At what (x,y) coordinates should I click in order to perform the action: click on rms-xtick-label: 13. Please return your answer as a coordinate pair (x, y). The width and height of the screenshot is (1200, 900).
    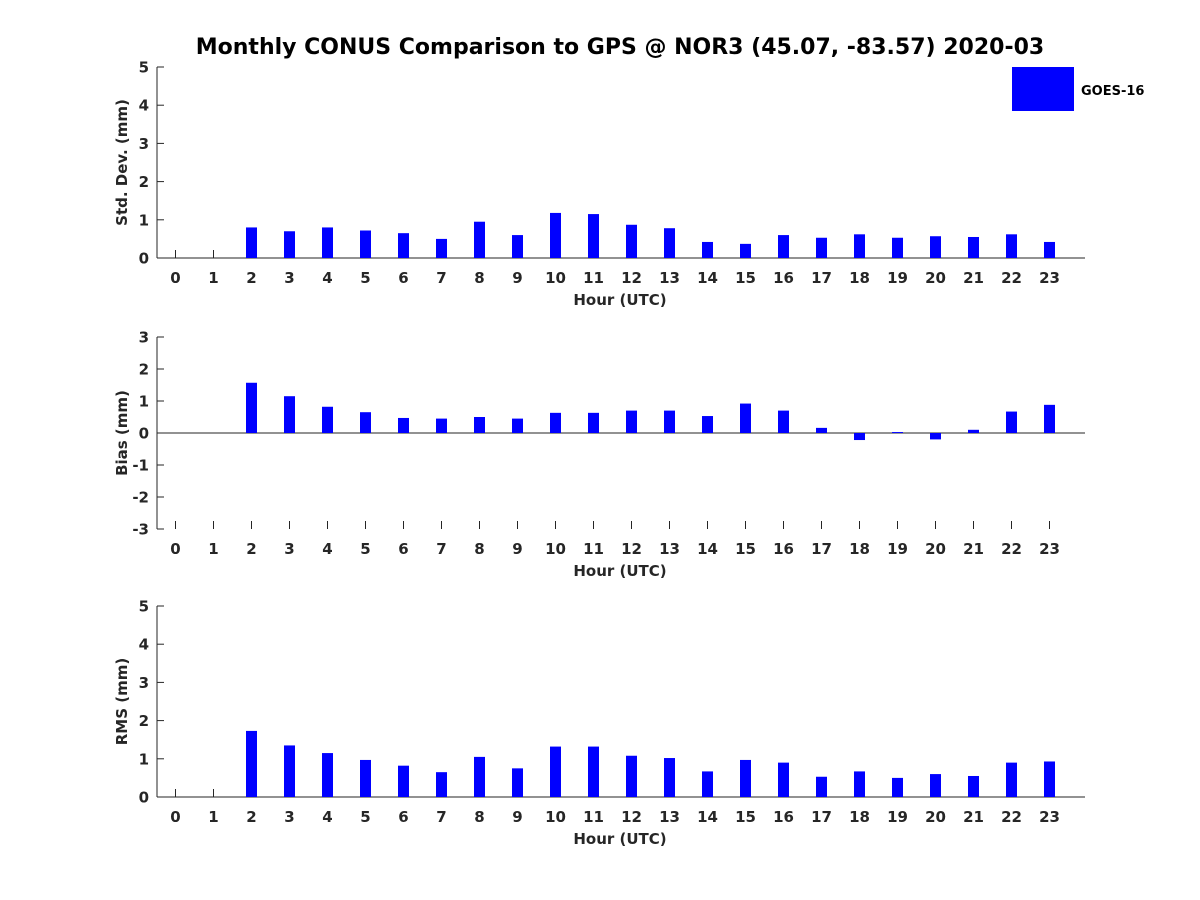
    Looking at the image, I should click on (669, 817).